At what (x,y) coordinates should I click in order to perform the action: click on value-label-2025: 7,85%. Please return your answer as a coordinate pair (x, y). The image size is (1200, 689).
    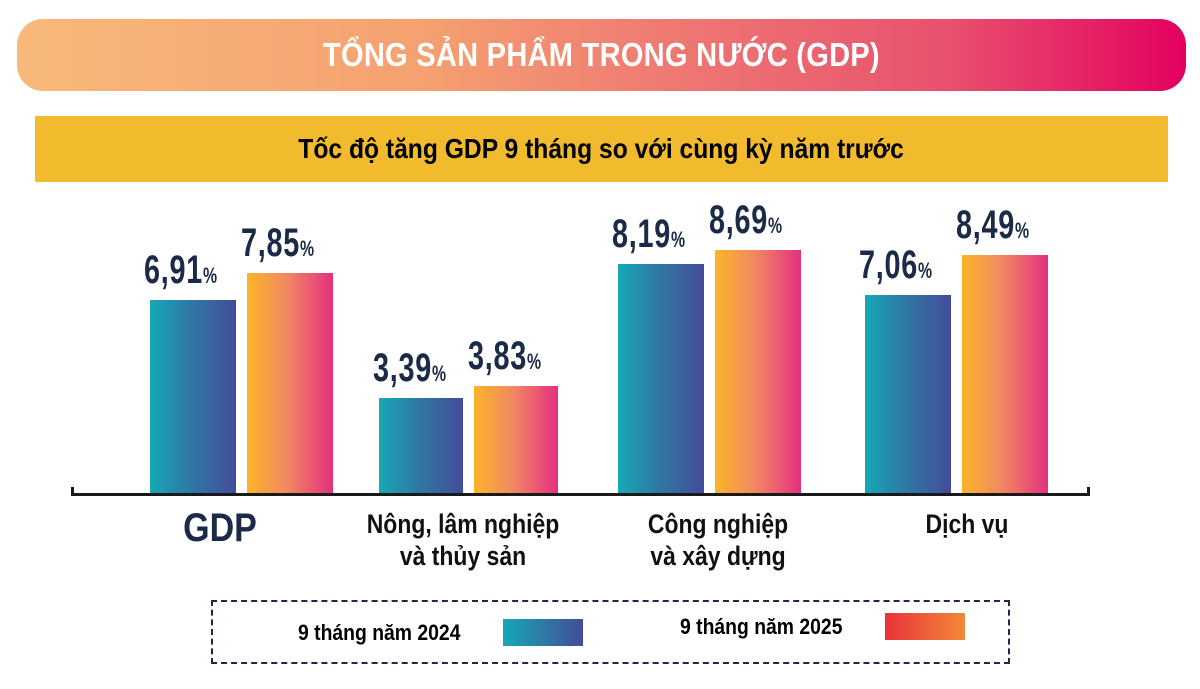
    Looking at the image, I should click on (278, 243).